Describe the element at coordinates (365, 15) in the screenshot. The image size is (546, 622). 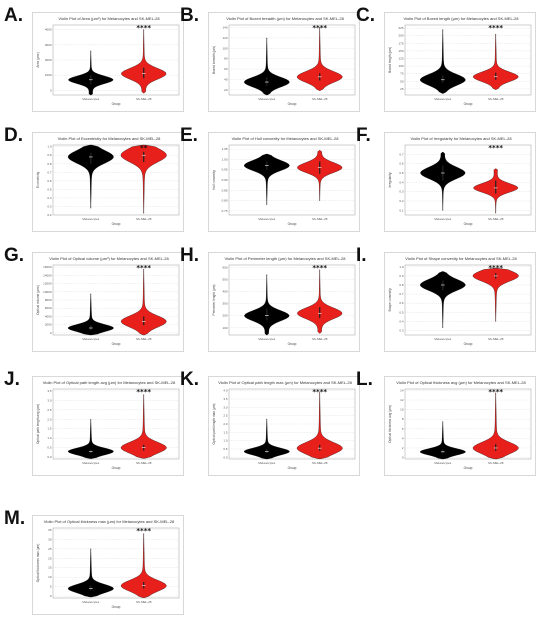
I see `panel-letter: C.` at that location.